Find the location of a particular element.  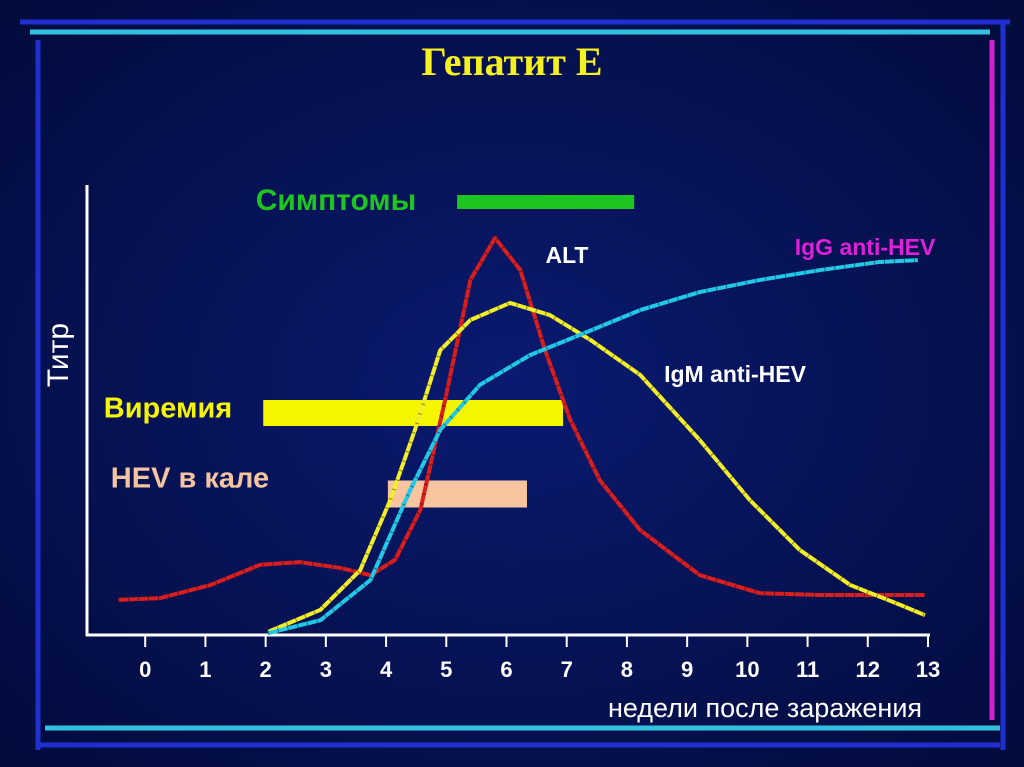

y-axis-label: Титр is located at coordinates (58, 355).